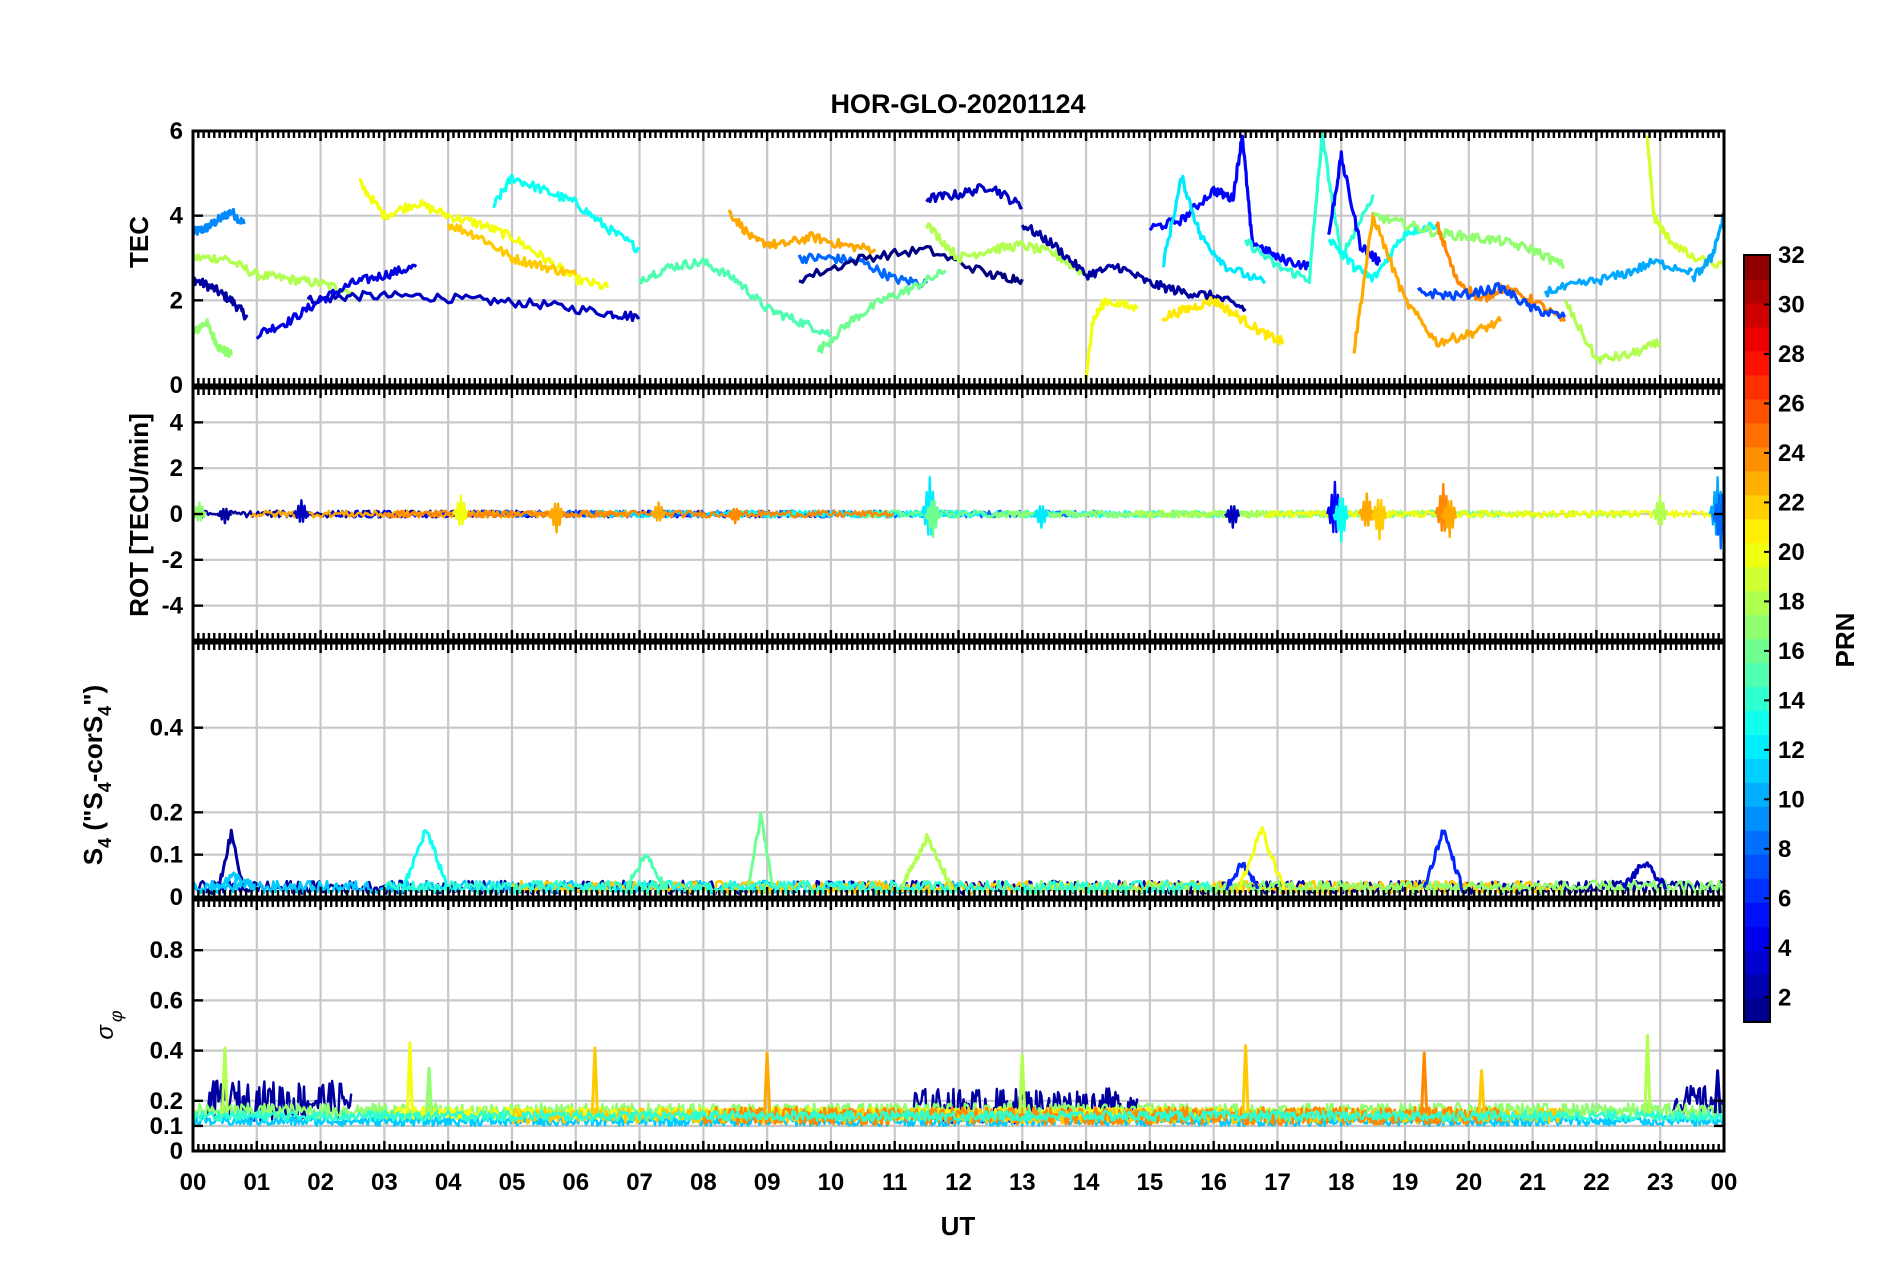  I want to click on tec-y-tick-label: 6, so click(176, 131).